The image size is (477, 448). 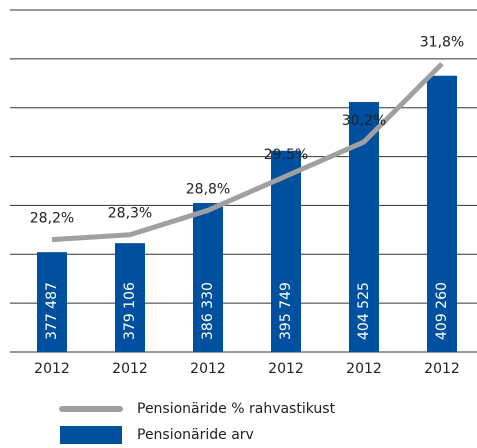 I want to click on line-value-label: 30,2%, so click(x=364, y=121).